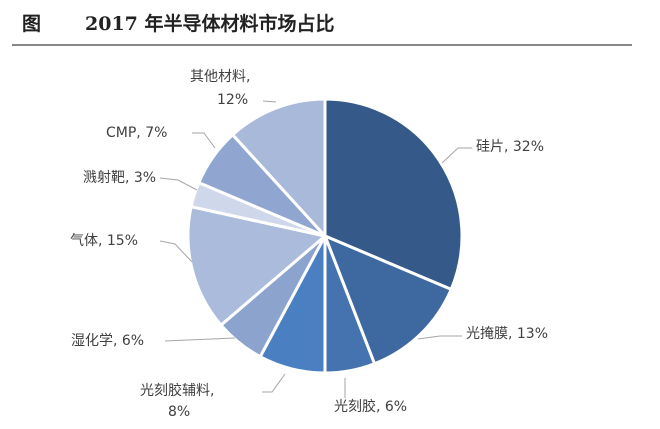 Image resolution: width=660 pixels, height=429 pixels. I want to click on label-gas: 气体, 15%, so click(104, 241).